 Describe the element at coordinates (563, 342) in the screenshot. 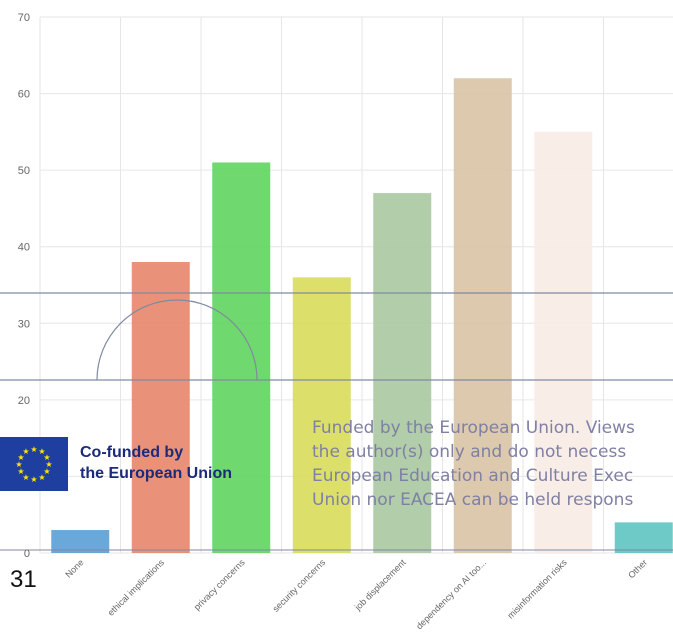

I see `bar-misinformation-risks` at that location.